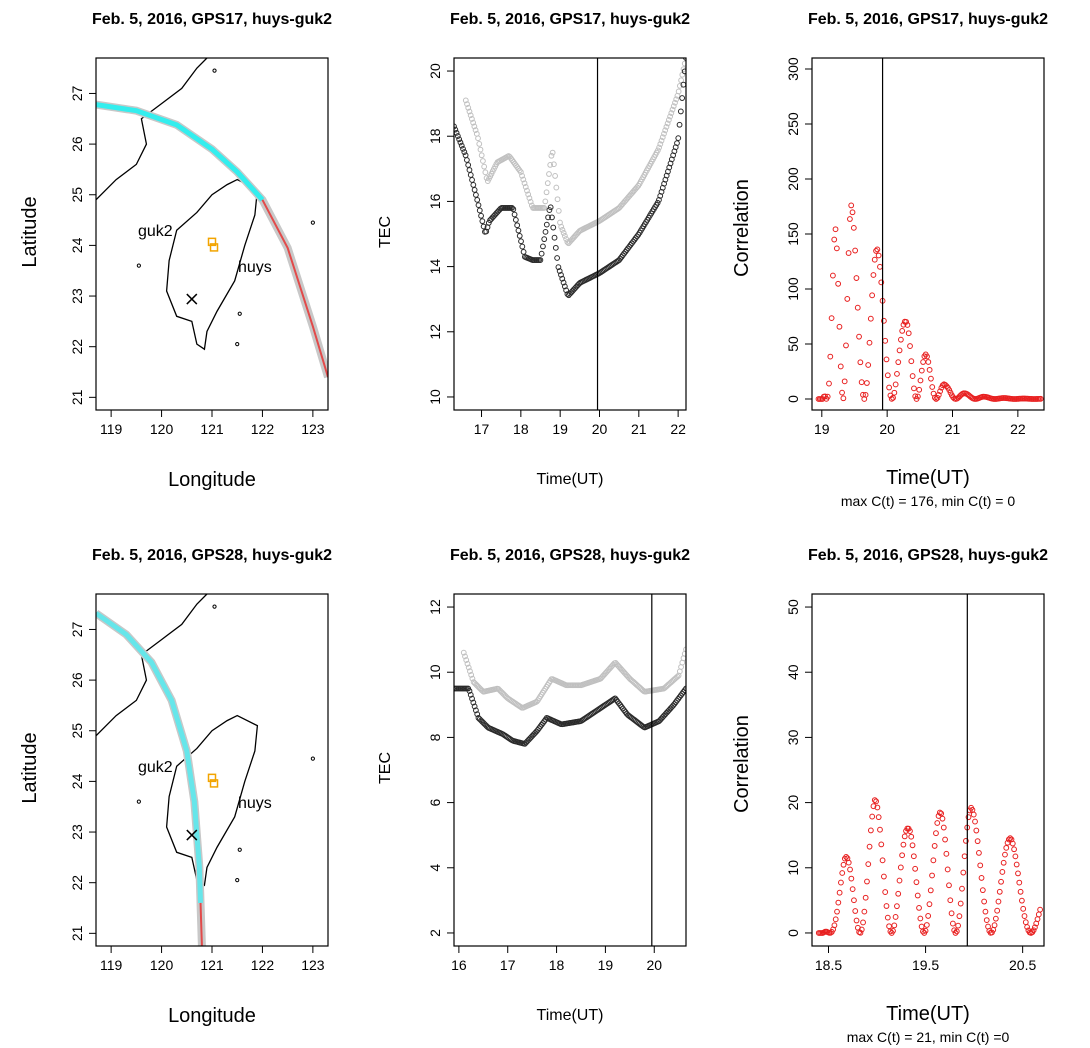 The width and height of the screenshot is (1090, 1048). What do you see at coordinates (77, 245) in the screenshot?
I see `y-tick-label: 24` at bounding box center [77, 245].